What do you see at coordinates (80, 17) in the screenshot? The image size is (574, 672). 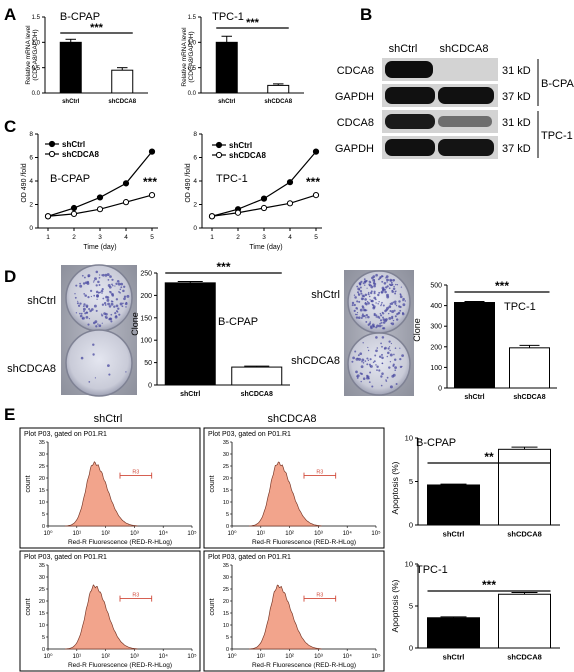 I see `panel-a1-title: B-CPAP` at bounding box center [80, 17].